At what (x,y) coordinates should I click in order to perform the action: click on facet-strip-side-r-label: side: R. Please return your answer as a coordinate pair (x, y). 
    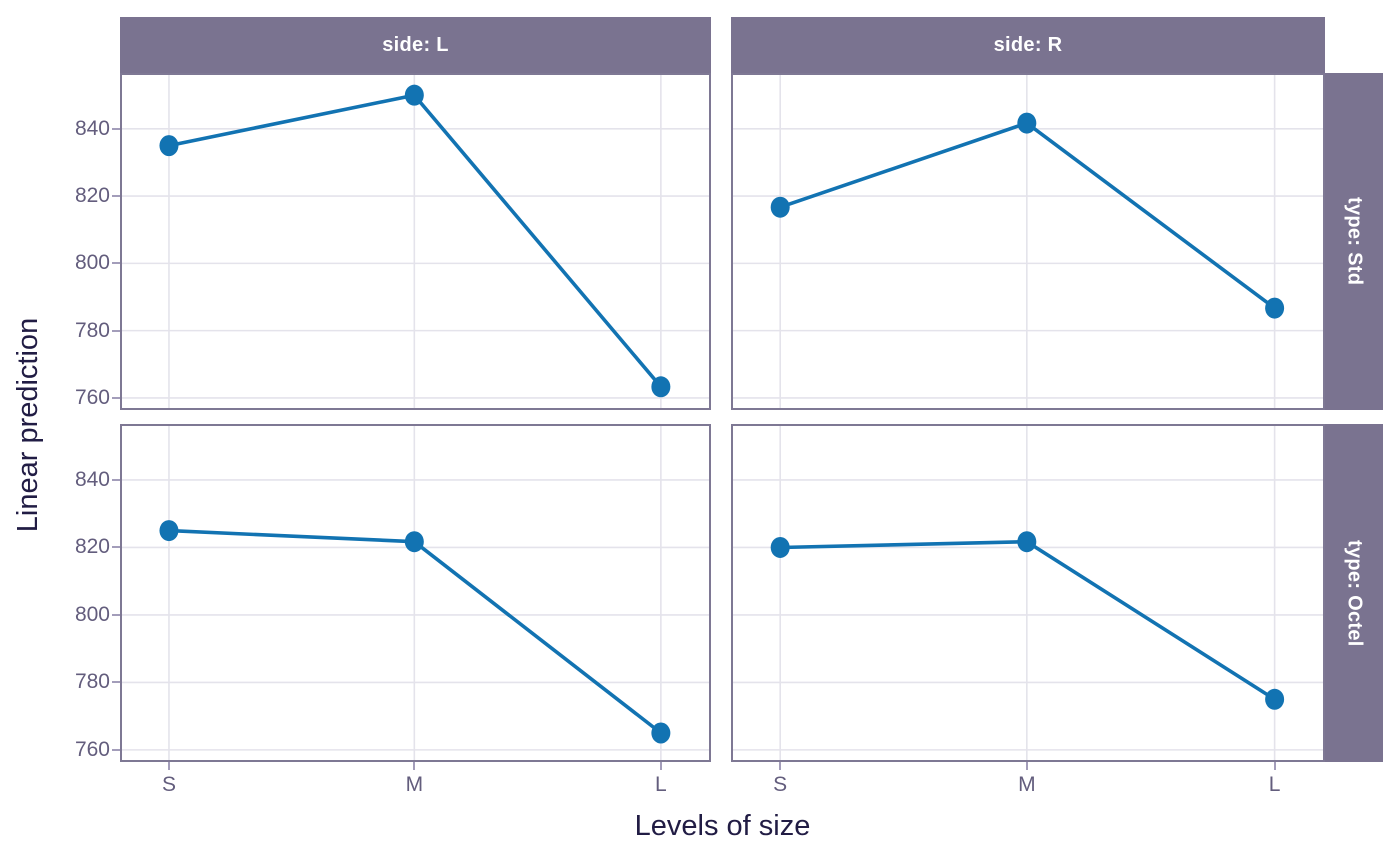
    Looking at the image, I should click on (1028, 44).